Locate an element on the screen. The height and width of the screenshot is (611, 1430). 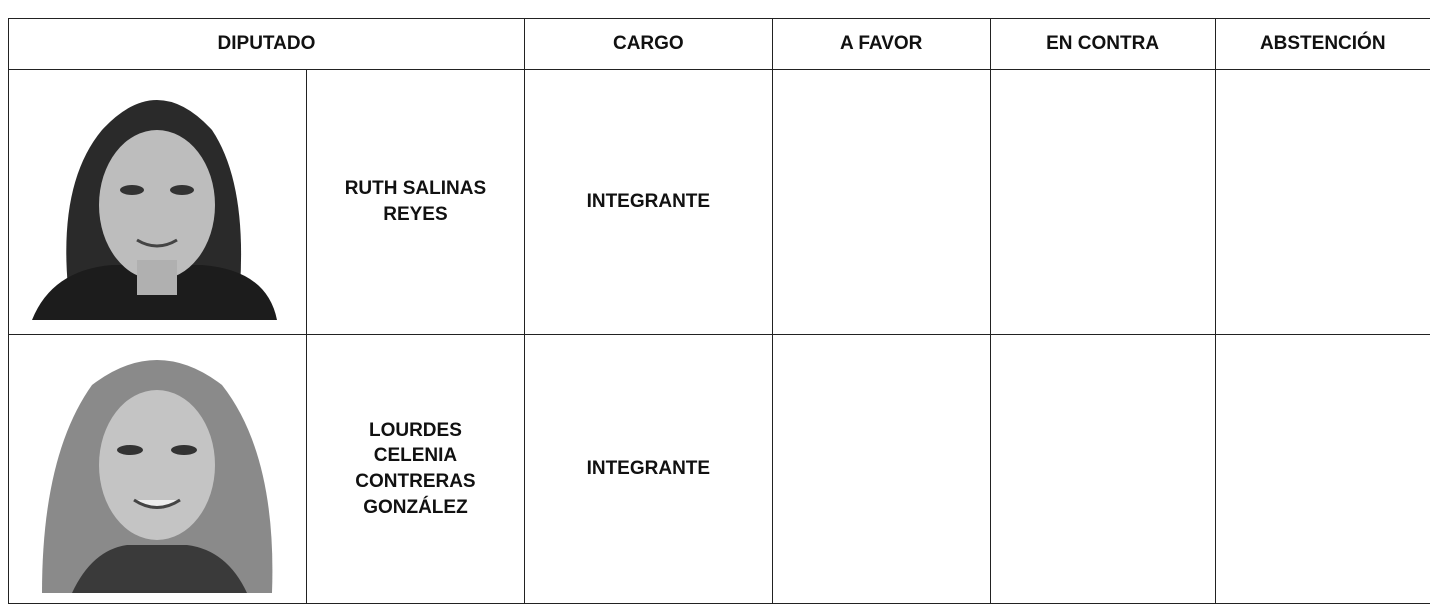
header-cell: ABSTENCIÓN is located at coordinates (1322, 44).